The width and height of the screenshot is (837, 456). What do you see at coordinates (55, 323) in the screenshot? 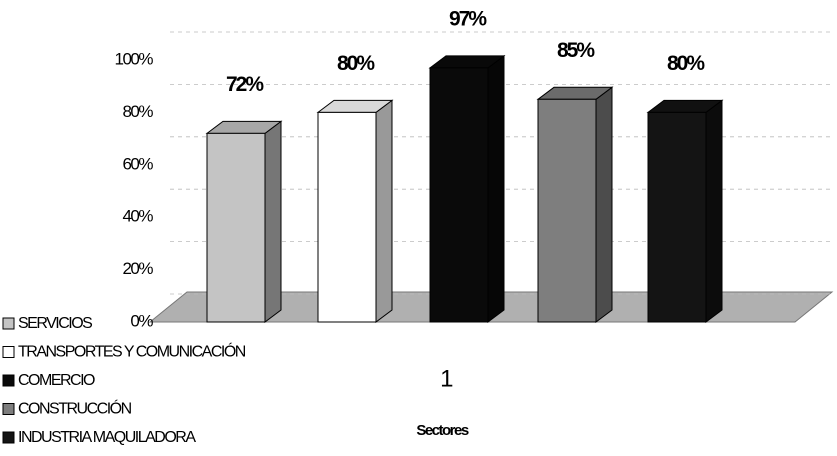
I see `legend-label: SERVICIOS` at bounding box center [55, 323].